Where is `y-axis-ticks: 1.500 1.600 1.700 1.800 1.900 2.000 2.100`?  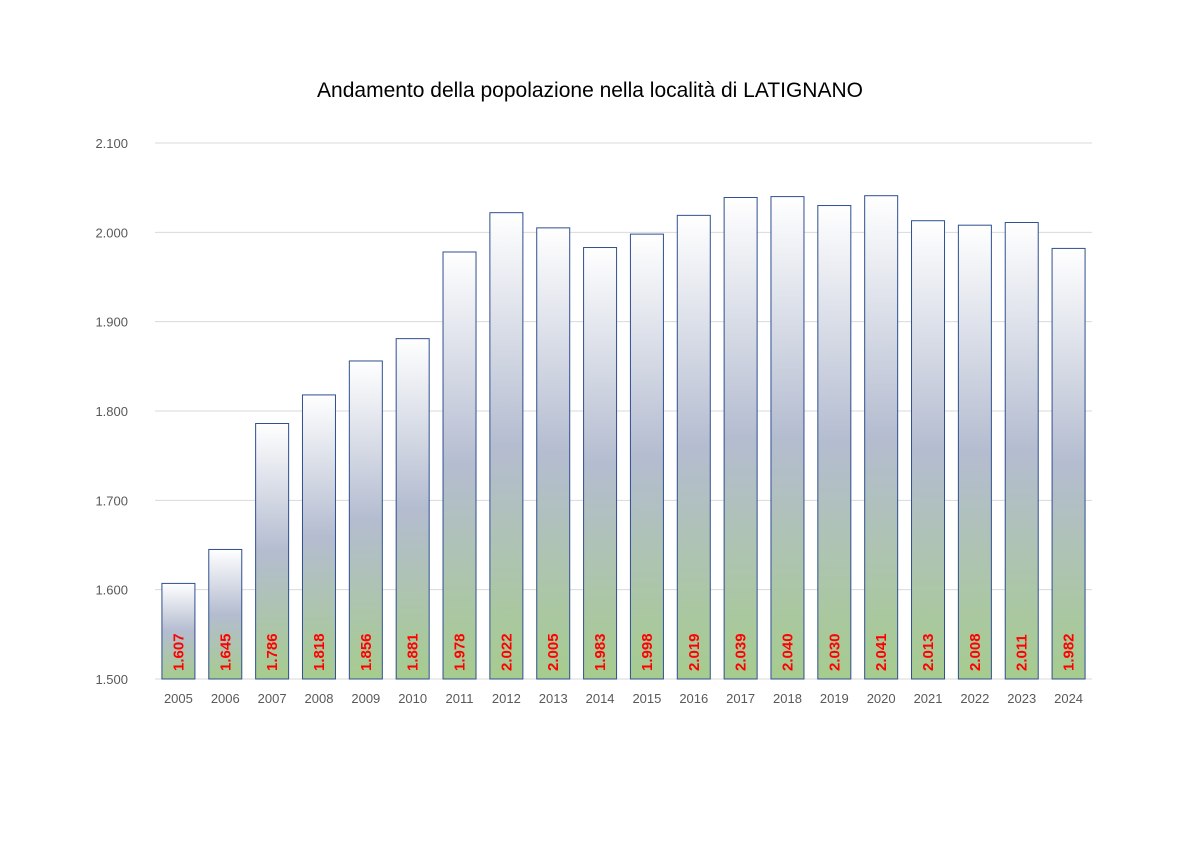 y-axis-ticks: 1.500 1.600 1.700 1.800 1.900 2.000 2.100 is located at coordinates (111, 411).